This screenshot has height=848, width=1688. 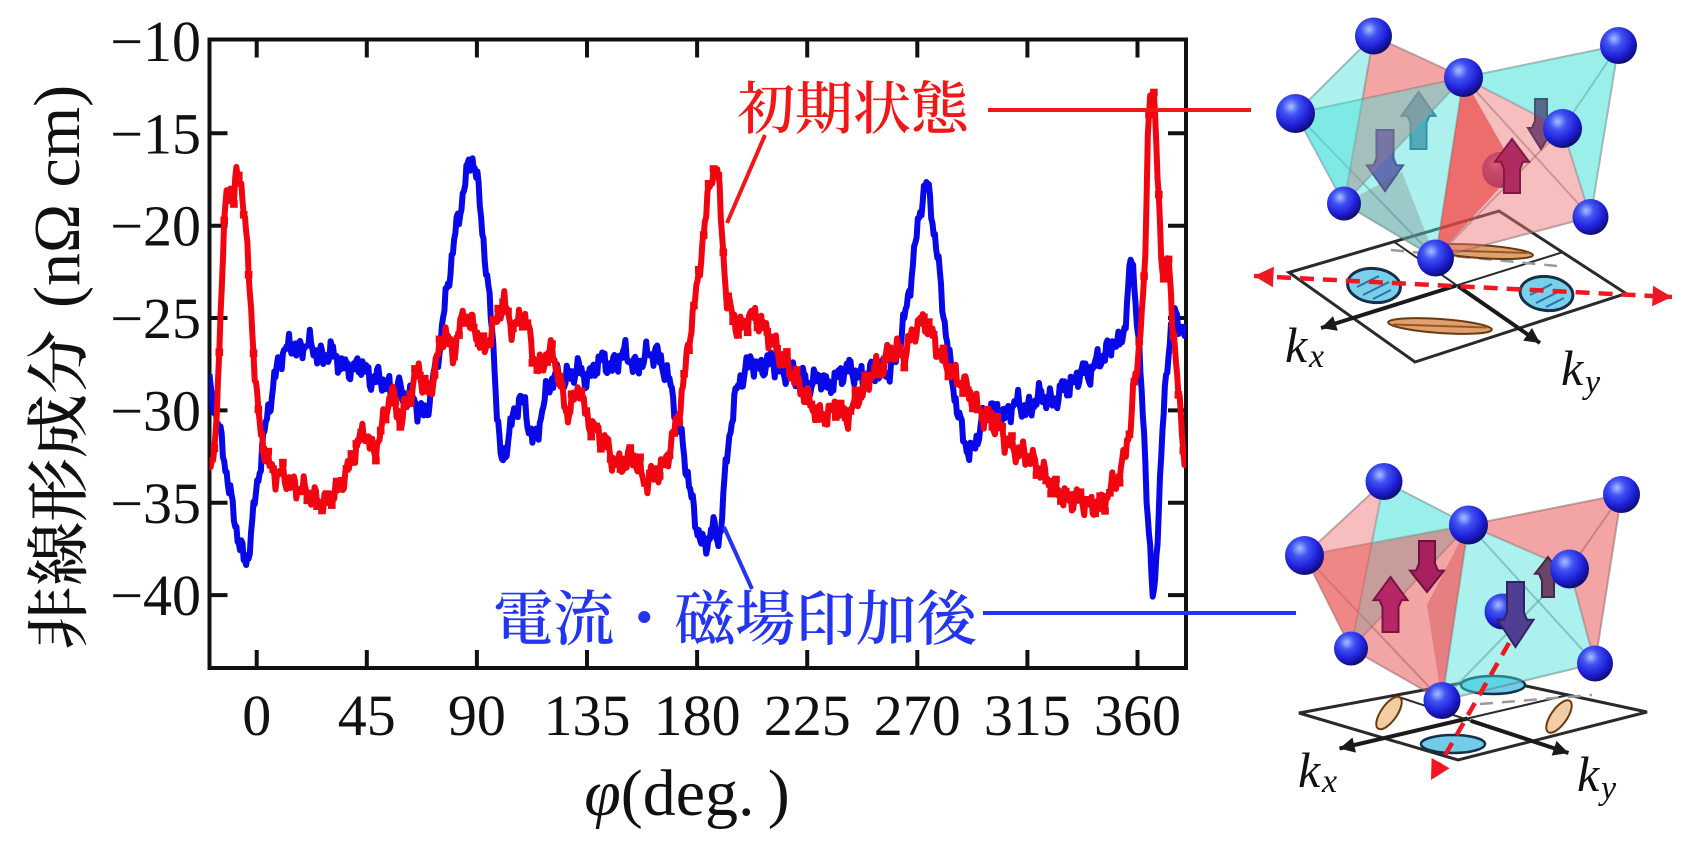 I want to click on svg-text: −35, so click(x=155, y=503).